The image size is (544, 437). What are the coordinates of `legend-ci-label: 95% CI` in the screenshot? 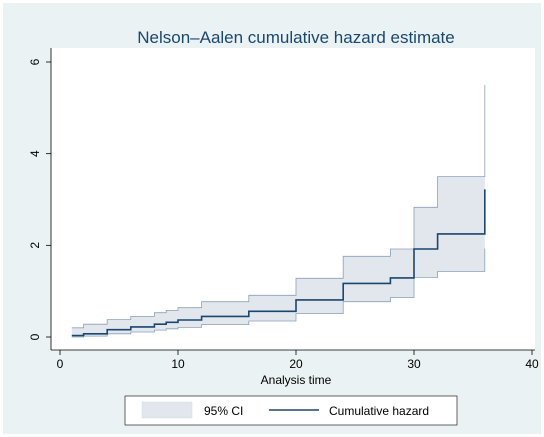 It's located at (223, 411).